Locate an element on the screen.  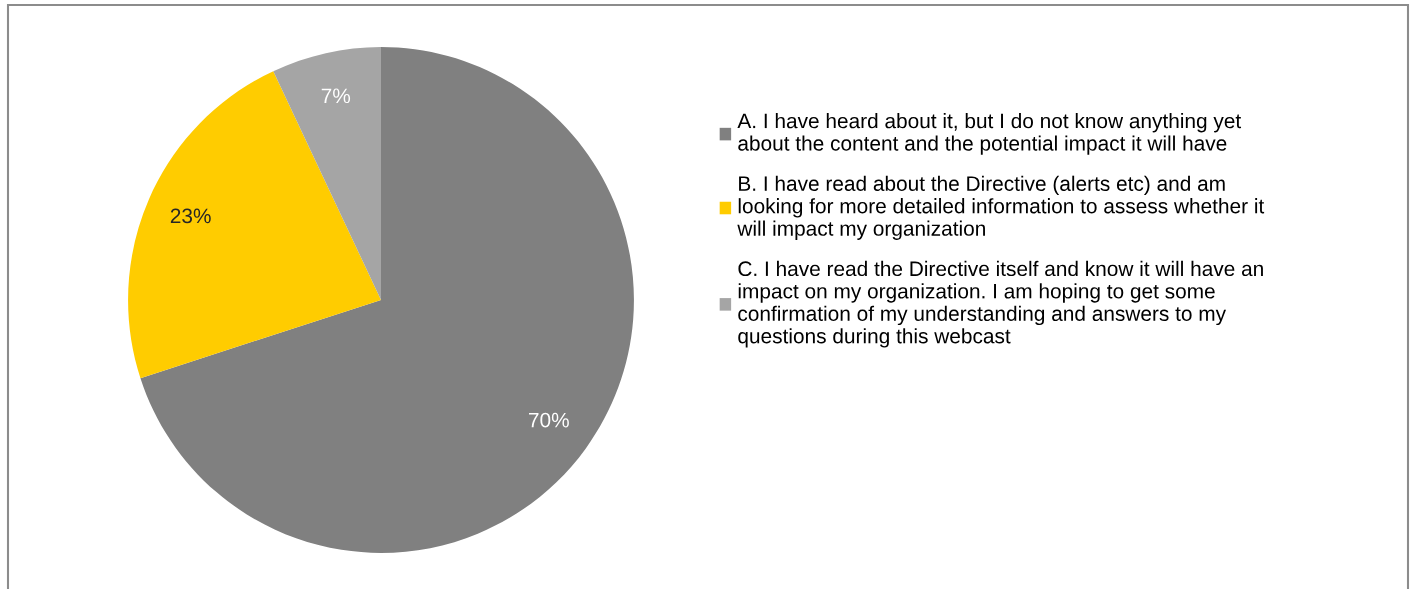
data-label: 70% is located at coordinates (549, 420).